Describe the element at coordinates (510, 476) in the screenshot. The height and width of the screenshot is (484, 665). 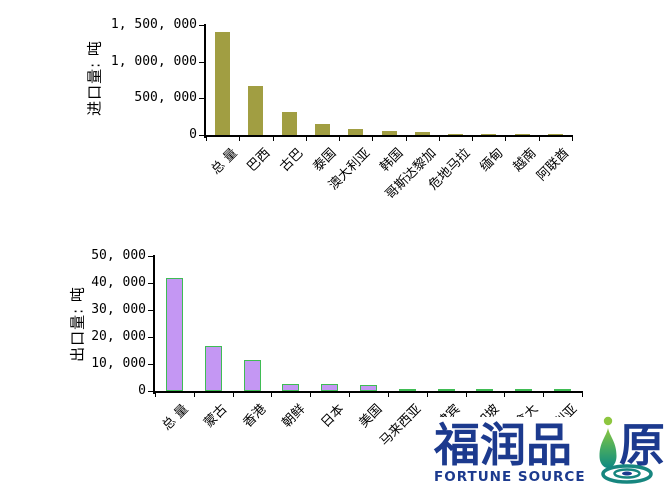
I see `logo-en-text: FORTUNE SOURCE` at that location.